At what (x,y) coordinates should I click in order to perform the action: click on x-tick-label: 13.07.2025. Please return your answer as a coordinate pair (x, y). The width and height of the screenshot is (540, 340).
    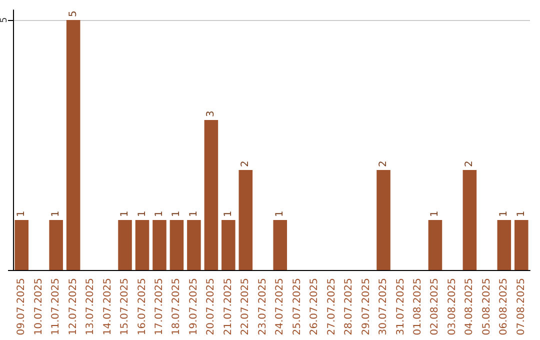
    Looking at the image, I should click on (90, 307).